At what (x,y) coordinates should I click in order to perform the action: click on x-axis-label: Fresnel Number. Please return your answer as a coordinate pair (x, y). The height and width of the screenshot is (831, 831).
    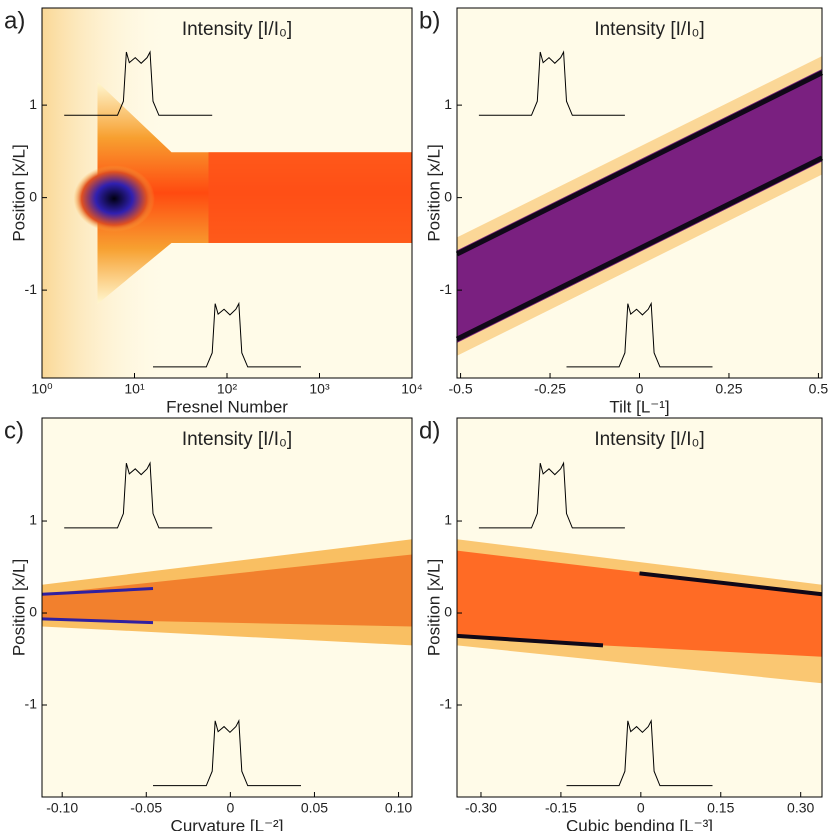
    Looking at the image, I should click on (227, 406).